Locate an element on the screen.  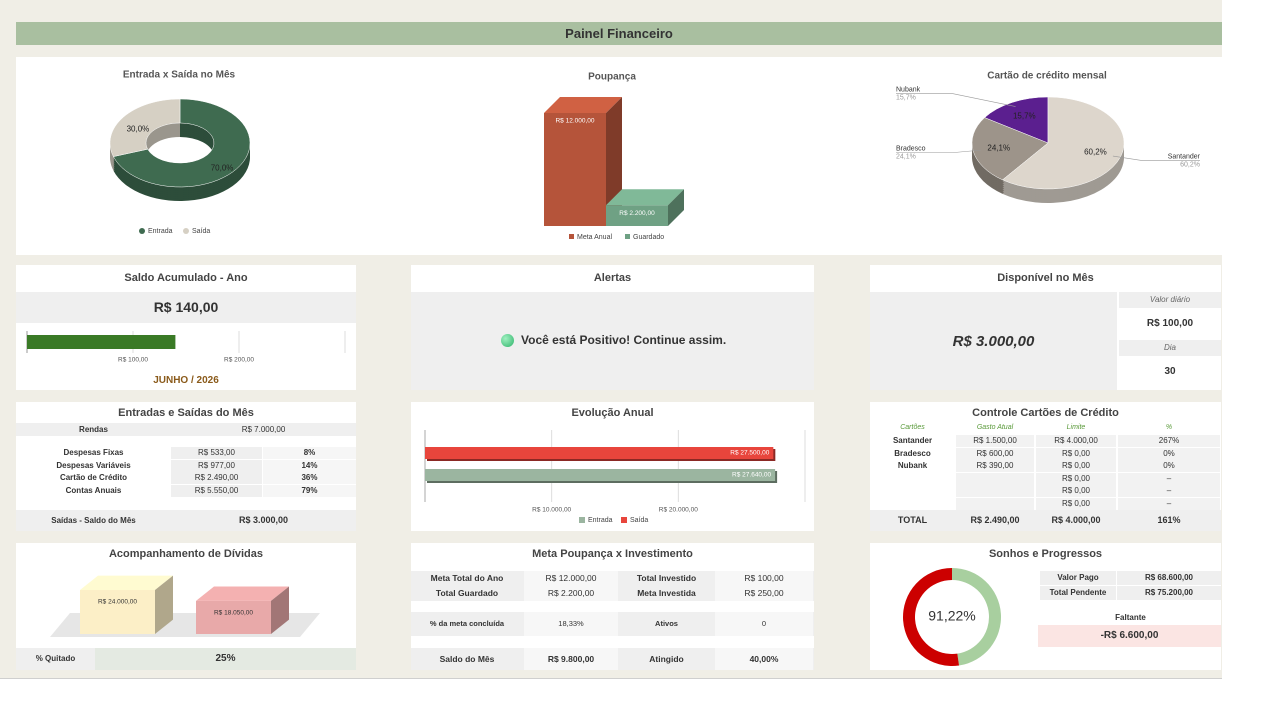
bar-top is located at coordinates (645, 197).